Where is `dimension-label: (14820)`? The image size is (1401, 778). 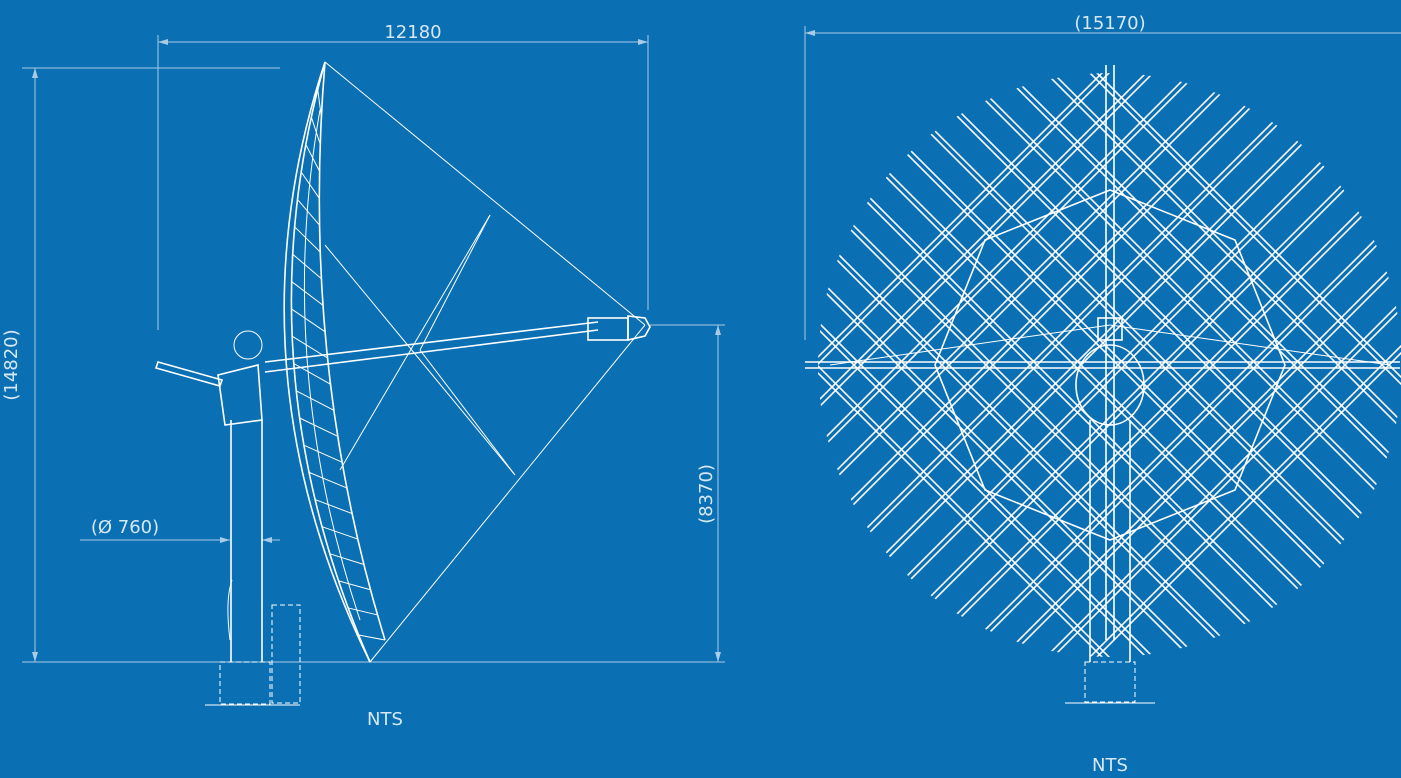
dimension-label: (14820) is located at coordinates (11, 364).